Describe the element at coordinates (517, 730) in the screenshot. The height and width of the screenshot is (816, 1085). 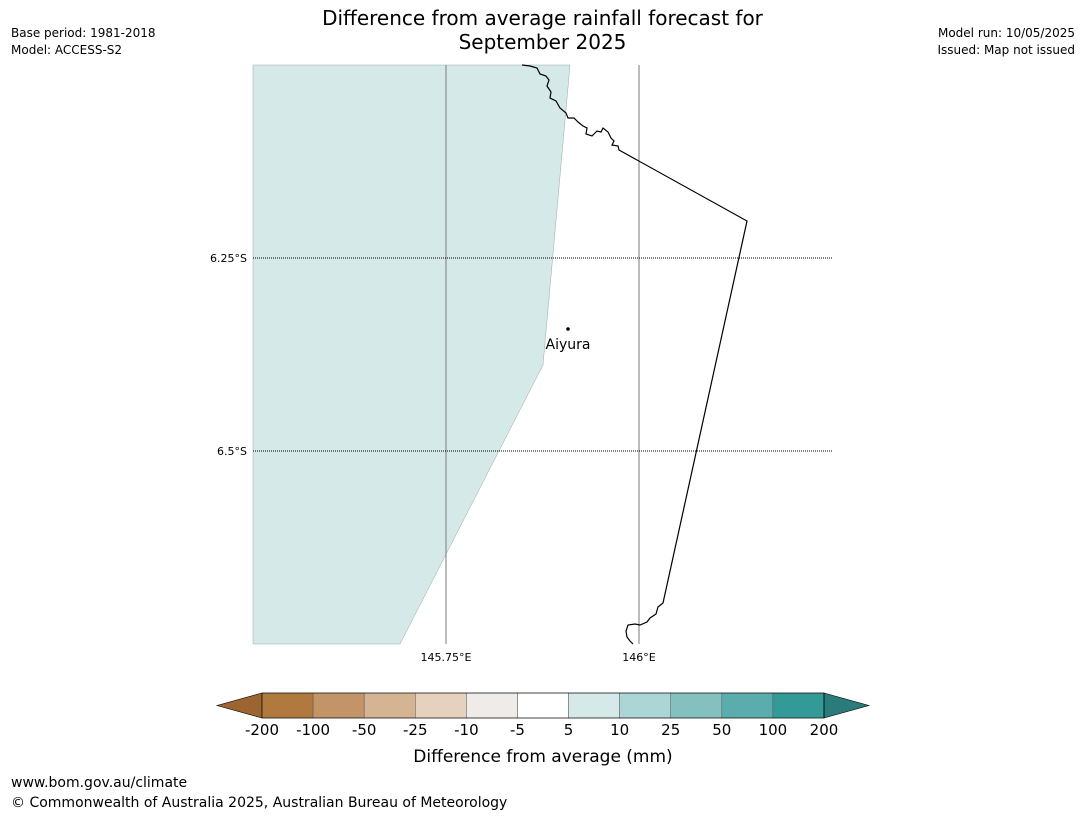
I see `legend-tick-label: -5` at that location.